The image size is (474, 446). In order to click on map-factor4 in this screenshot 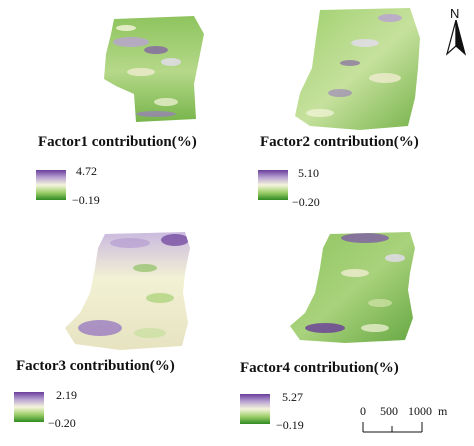, I will do `click(355, 288)`.